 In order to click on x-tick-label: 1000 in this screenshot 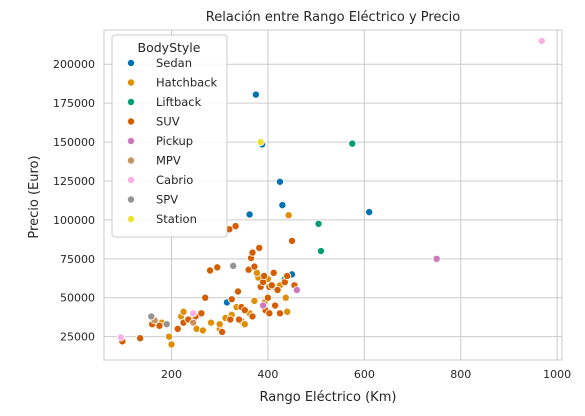, I will do `click(557, 374)`.